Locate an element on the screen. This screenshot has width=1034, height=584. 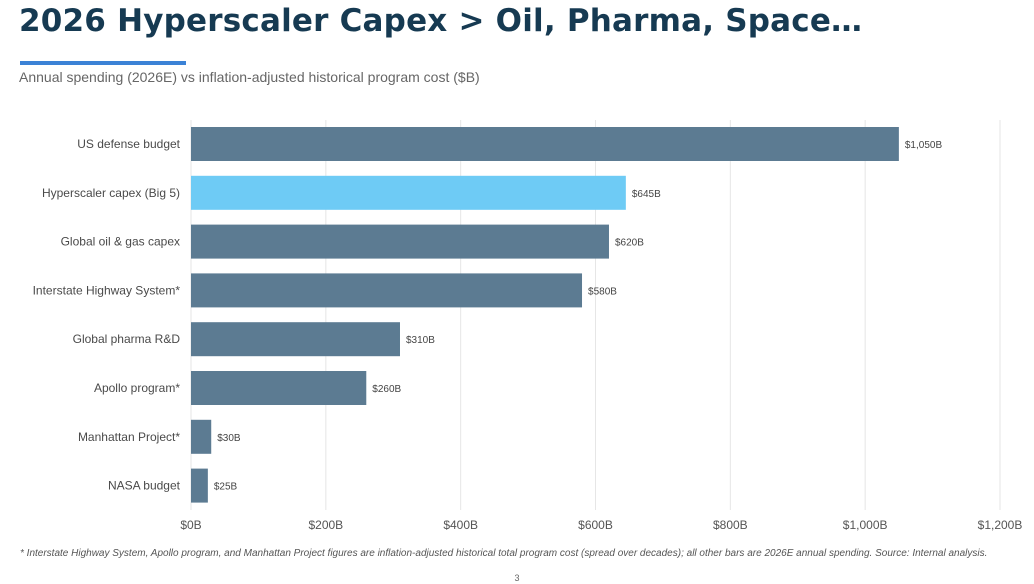
category-label: NASA budget is located at coordinates (144, 486).